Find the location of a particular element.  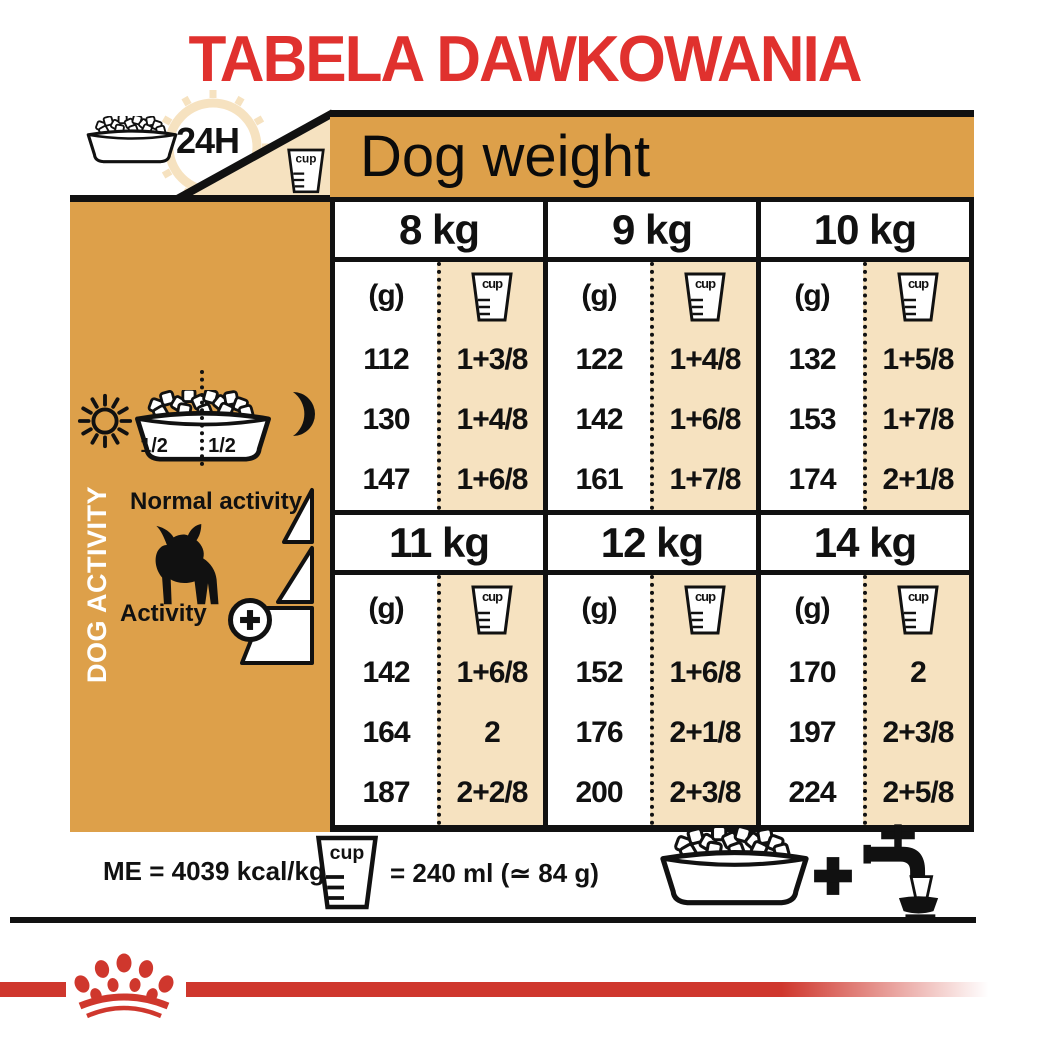

weight-header: 11 kg is located at coordinates (439, 542).